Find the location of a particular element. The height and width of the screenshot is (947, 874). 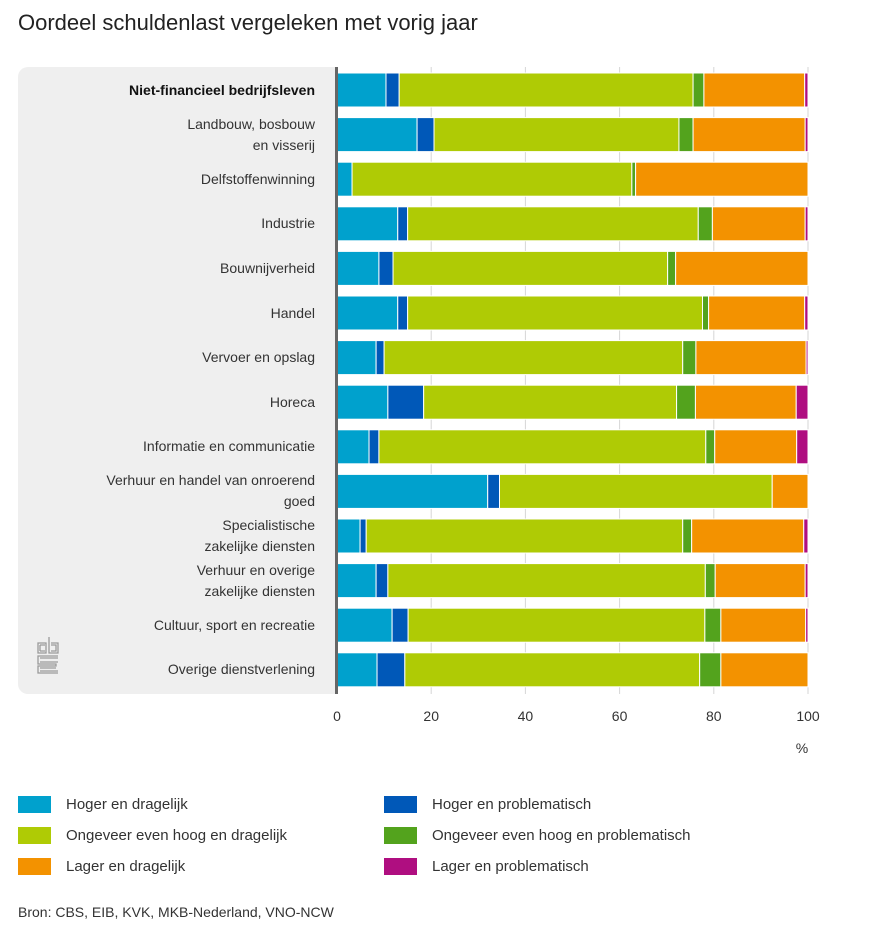

category-label: Verhuur en handel van onroerend goed is located at coordinates (210, 491).